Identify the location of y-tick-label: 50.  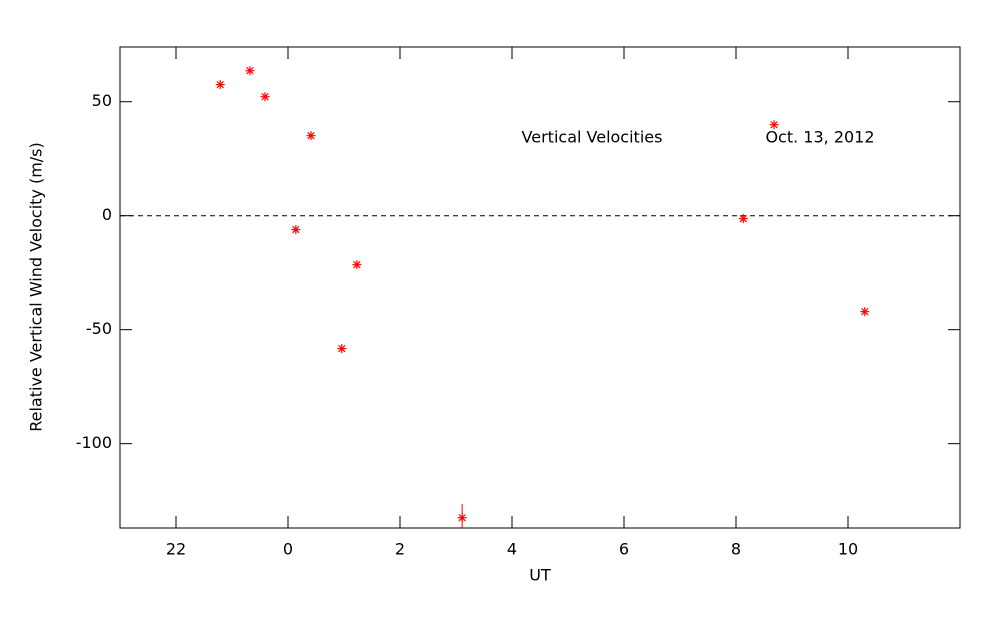
(102, 100).